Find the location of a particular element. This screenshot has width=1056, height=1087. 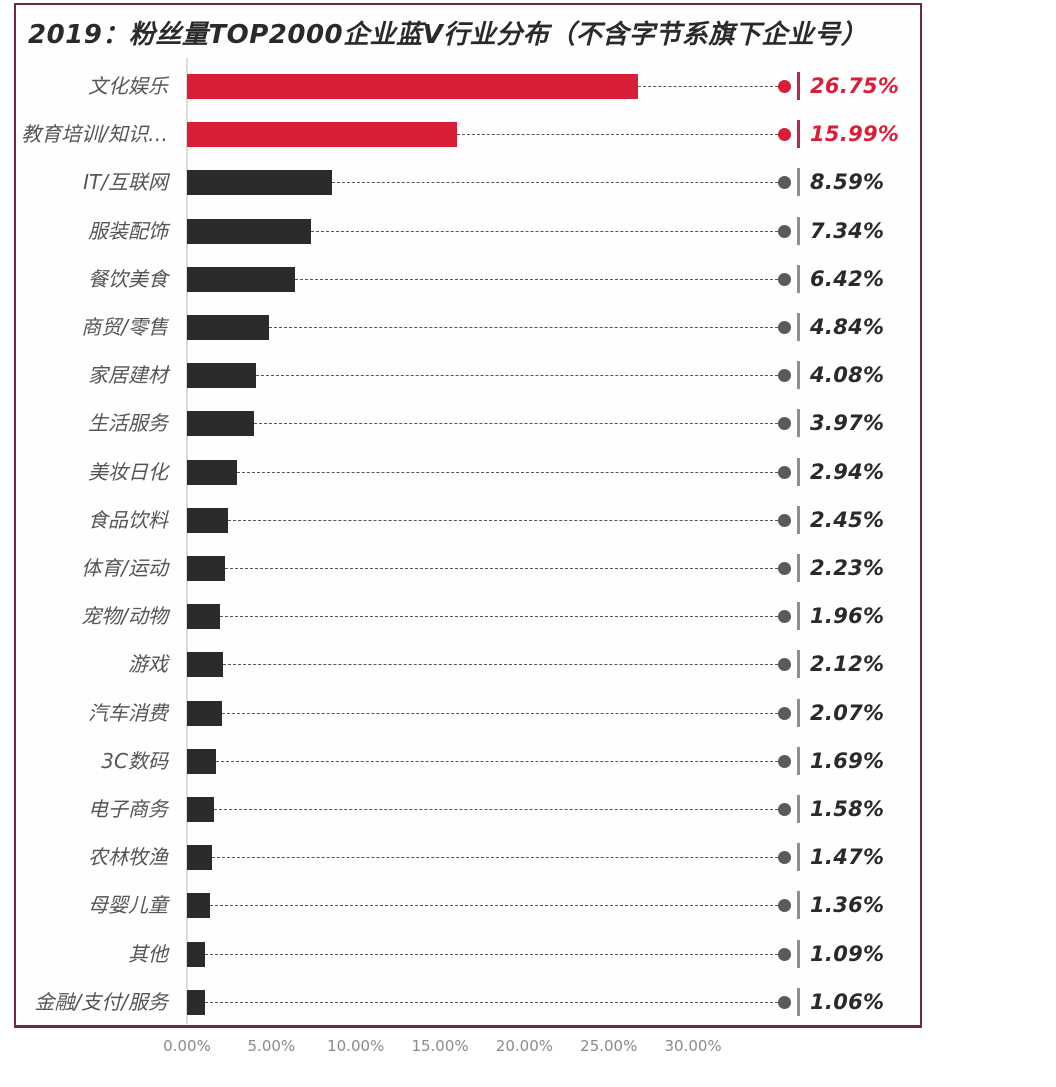

category-label: 生活服务 is located at coordinates (128, 423).